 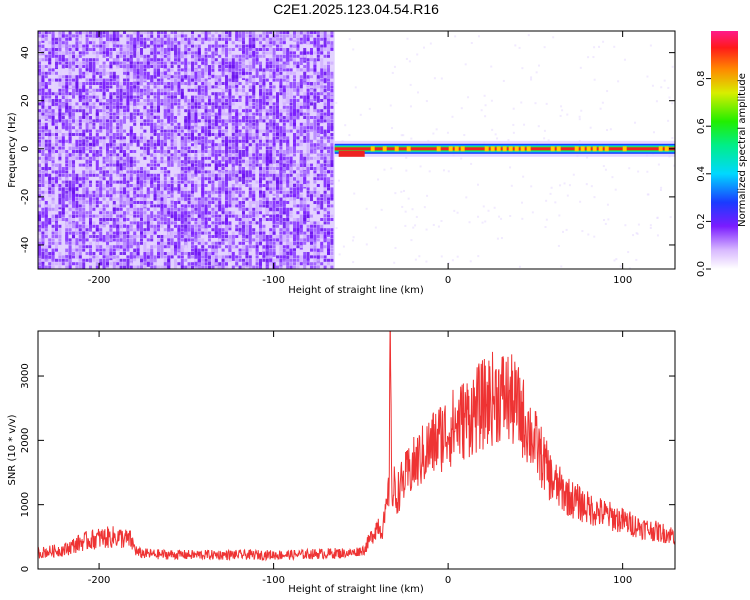 I want to click on chart-title: C2E1.2025.123.04.54.R16, so click(x=356, y=9).